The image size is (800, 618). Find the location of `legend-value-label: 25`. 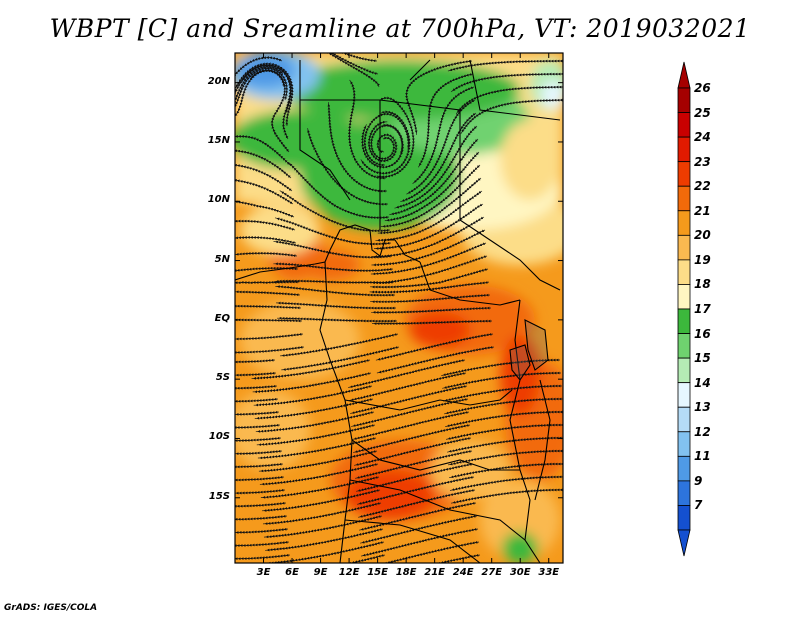

legend-value-label: 25 is located at coordinates (702, 112).